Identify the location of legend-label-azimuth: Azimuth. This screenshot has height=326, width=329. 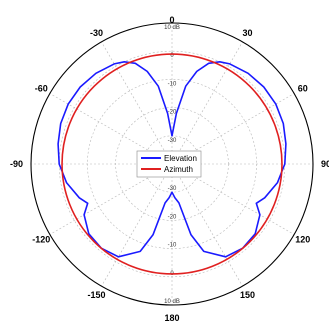
(178, 169).